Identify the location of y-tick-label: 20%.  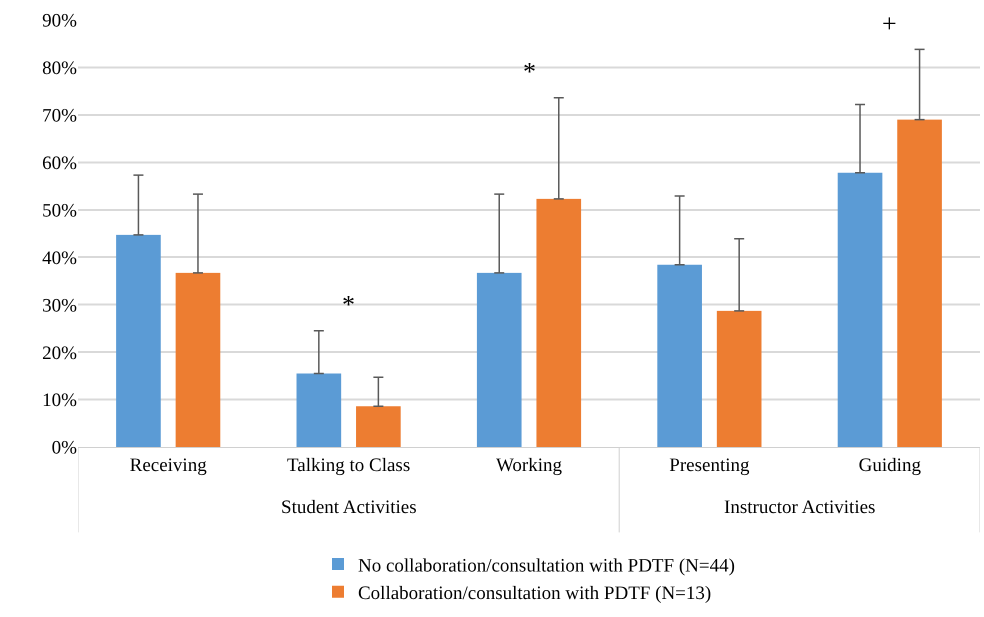
(60, 353).